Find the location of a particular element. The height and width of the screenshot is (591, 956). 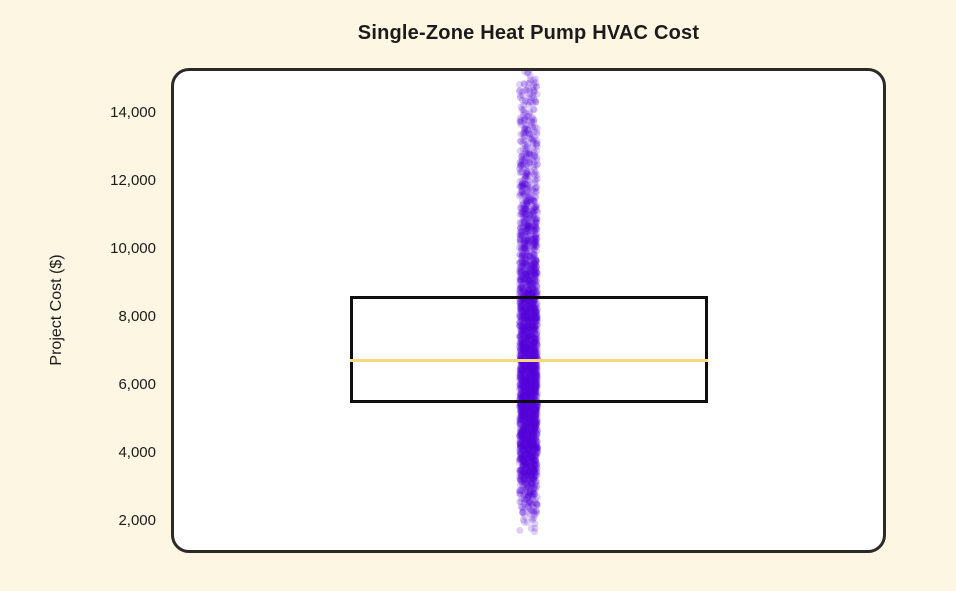

y-tick-label: 12,000 is located at coordinates (133, 180).